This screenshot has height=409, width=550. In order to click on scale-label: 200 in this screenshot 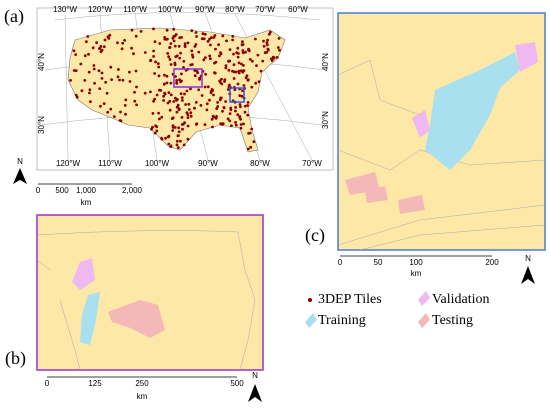, I will do `click(492, 262)`.